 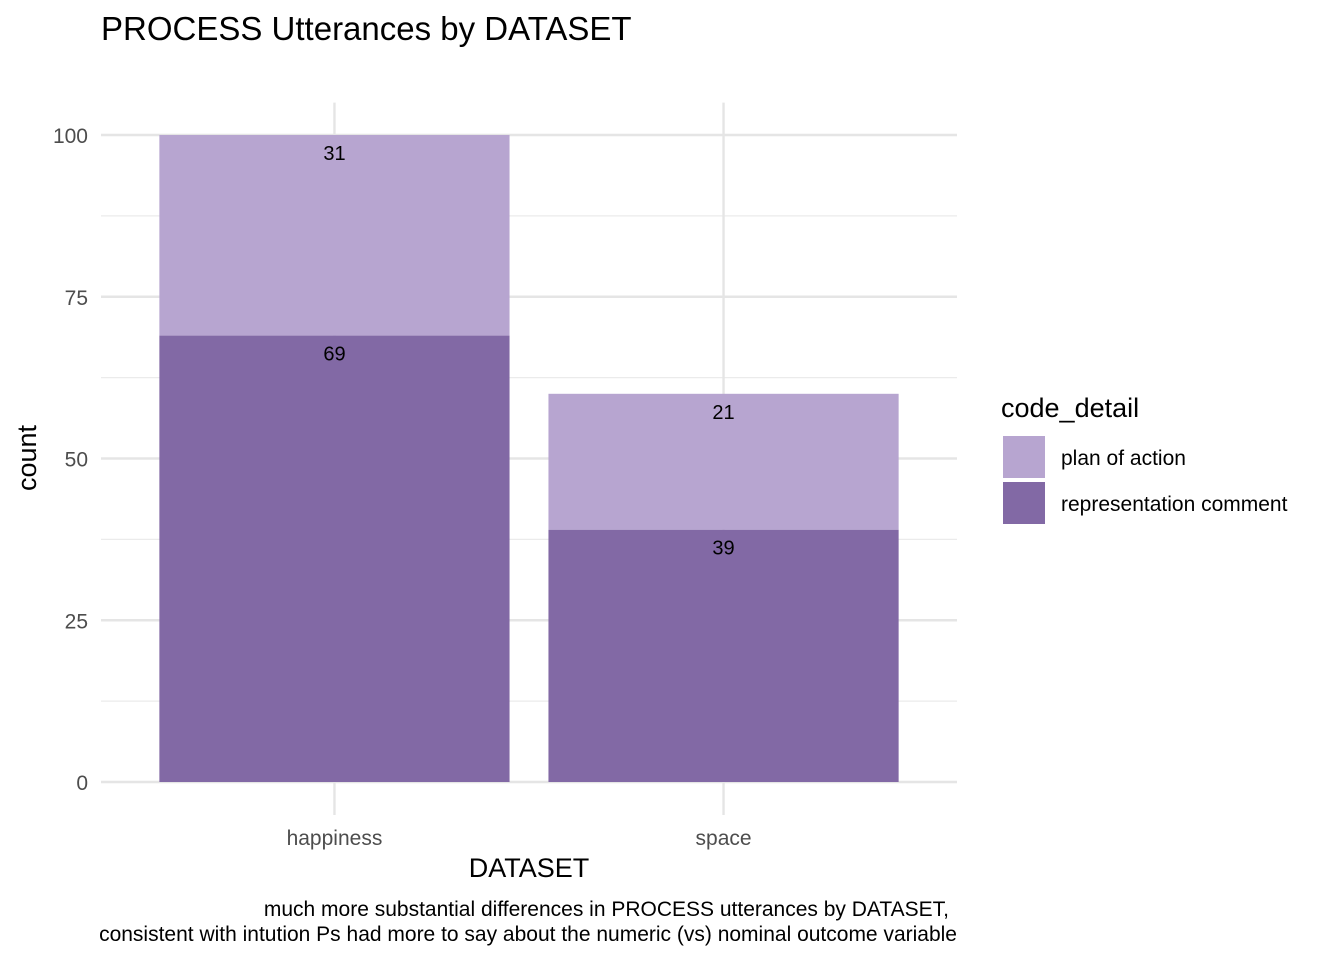 What do you see at coordinates (334, 154) in the screenshot?
I see `bar-value-label: 31` at bounding box center [334, 154].